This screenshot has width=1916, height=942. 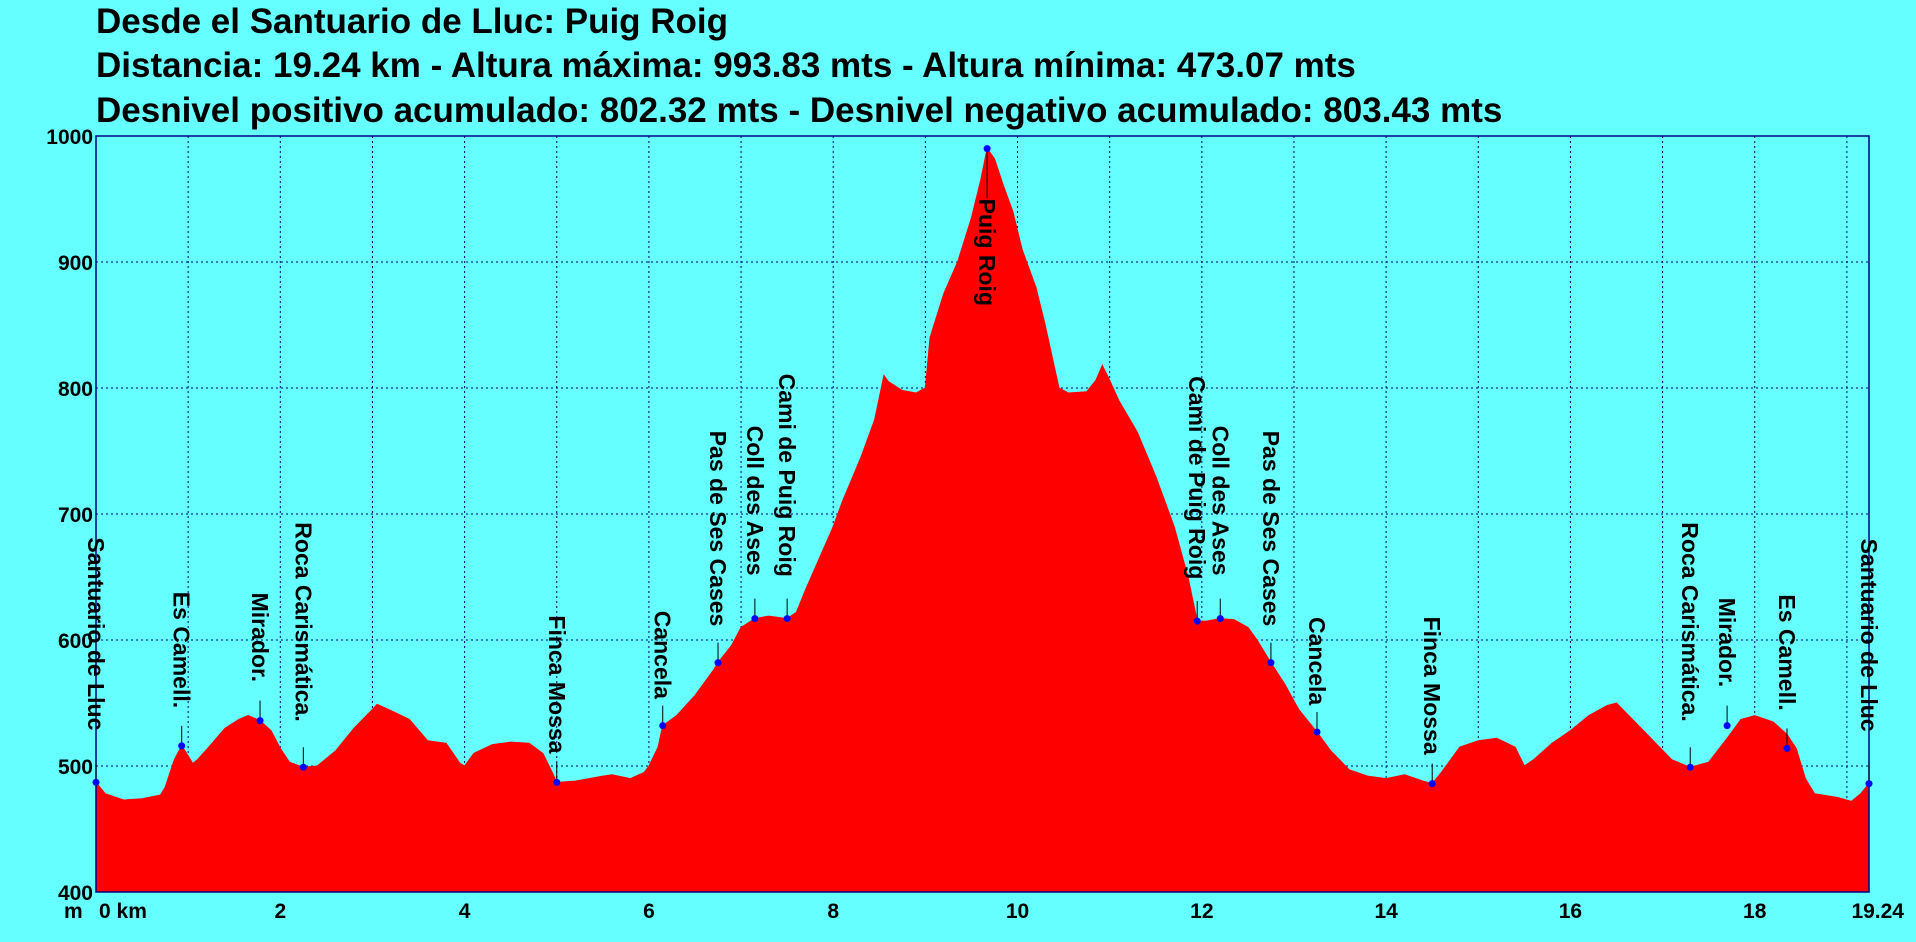 I want to click on y-tick-label: 900, so click(x=75, y=263).